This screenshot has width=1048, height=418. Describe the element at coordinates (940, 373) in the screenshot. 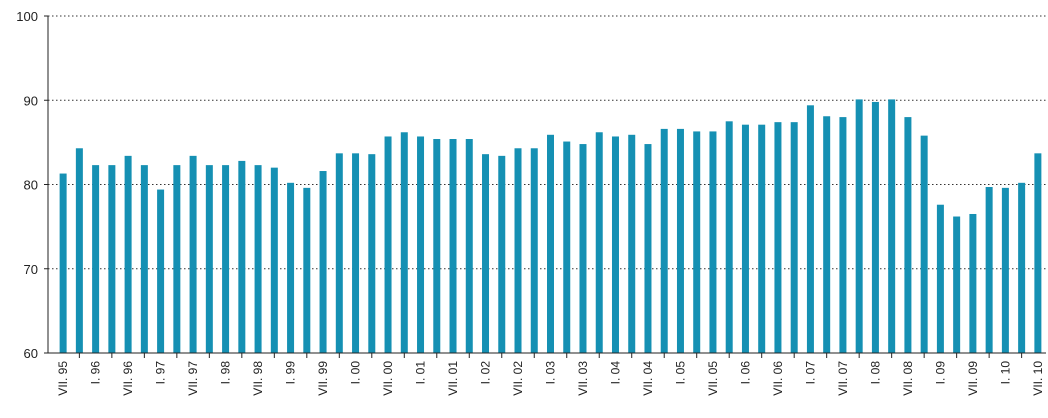

I see `x-tick-label: I. 09` at that location.